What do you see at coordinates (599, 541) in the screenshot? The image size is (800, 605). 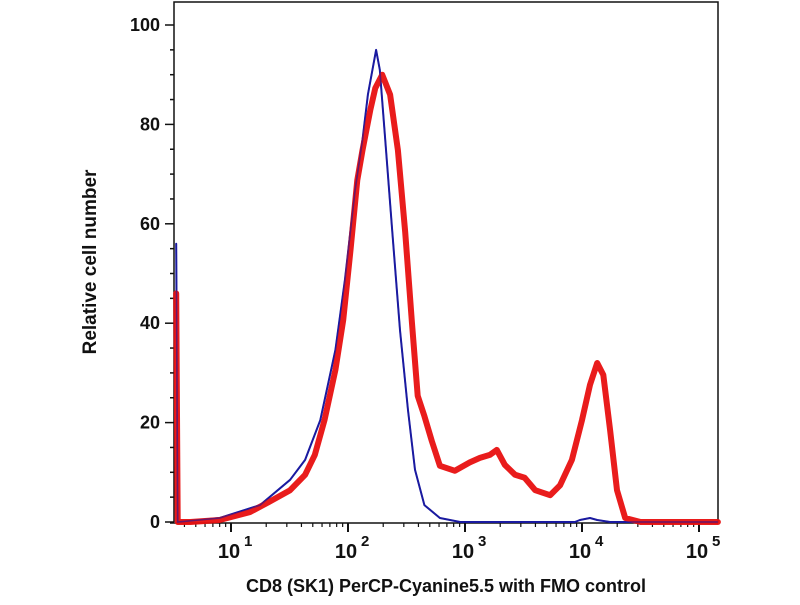 I see `x-tick-exponent: 4` at bounding box center [599, 541].